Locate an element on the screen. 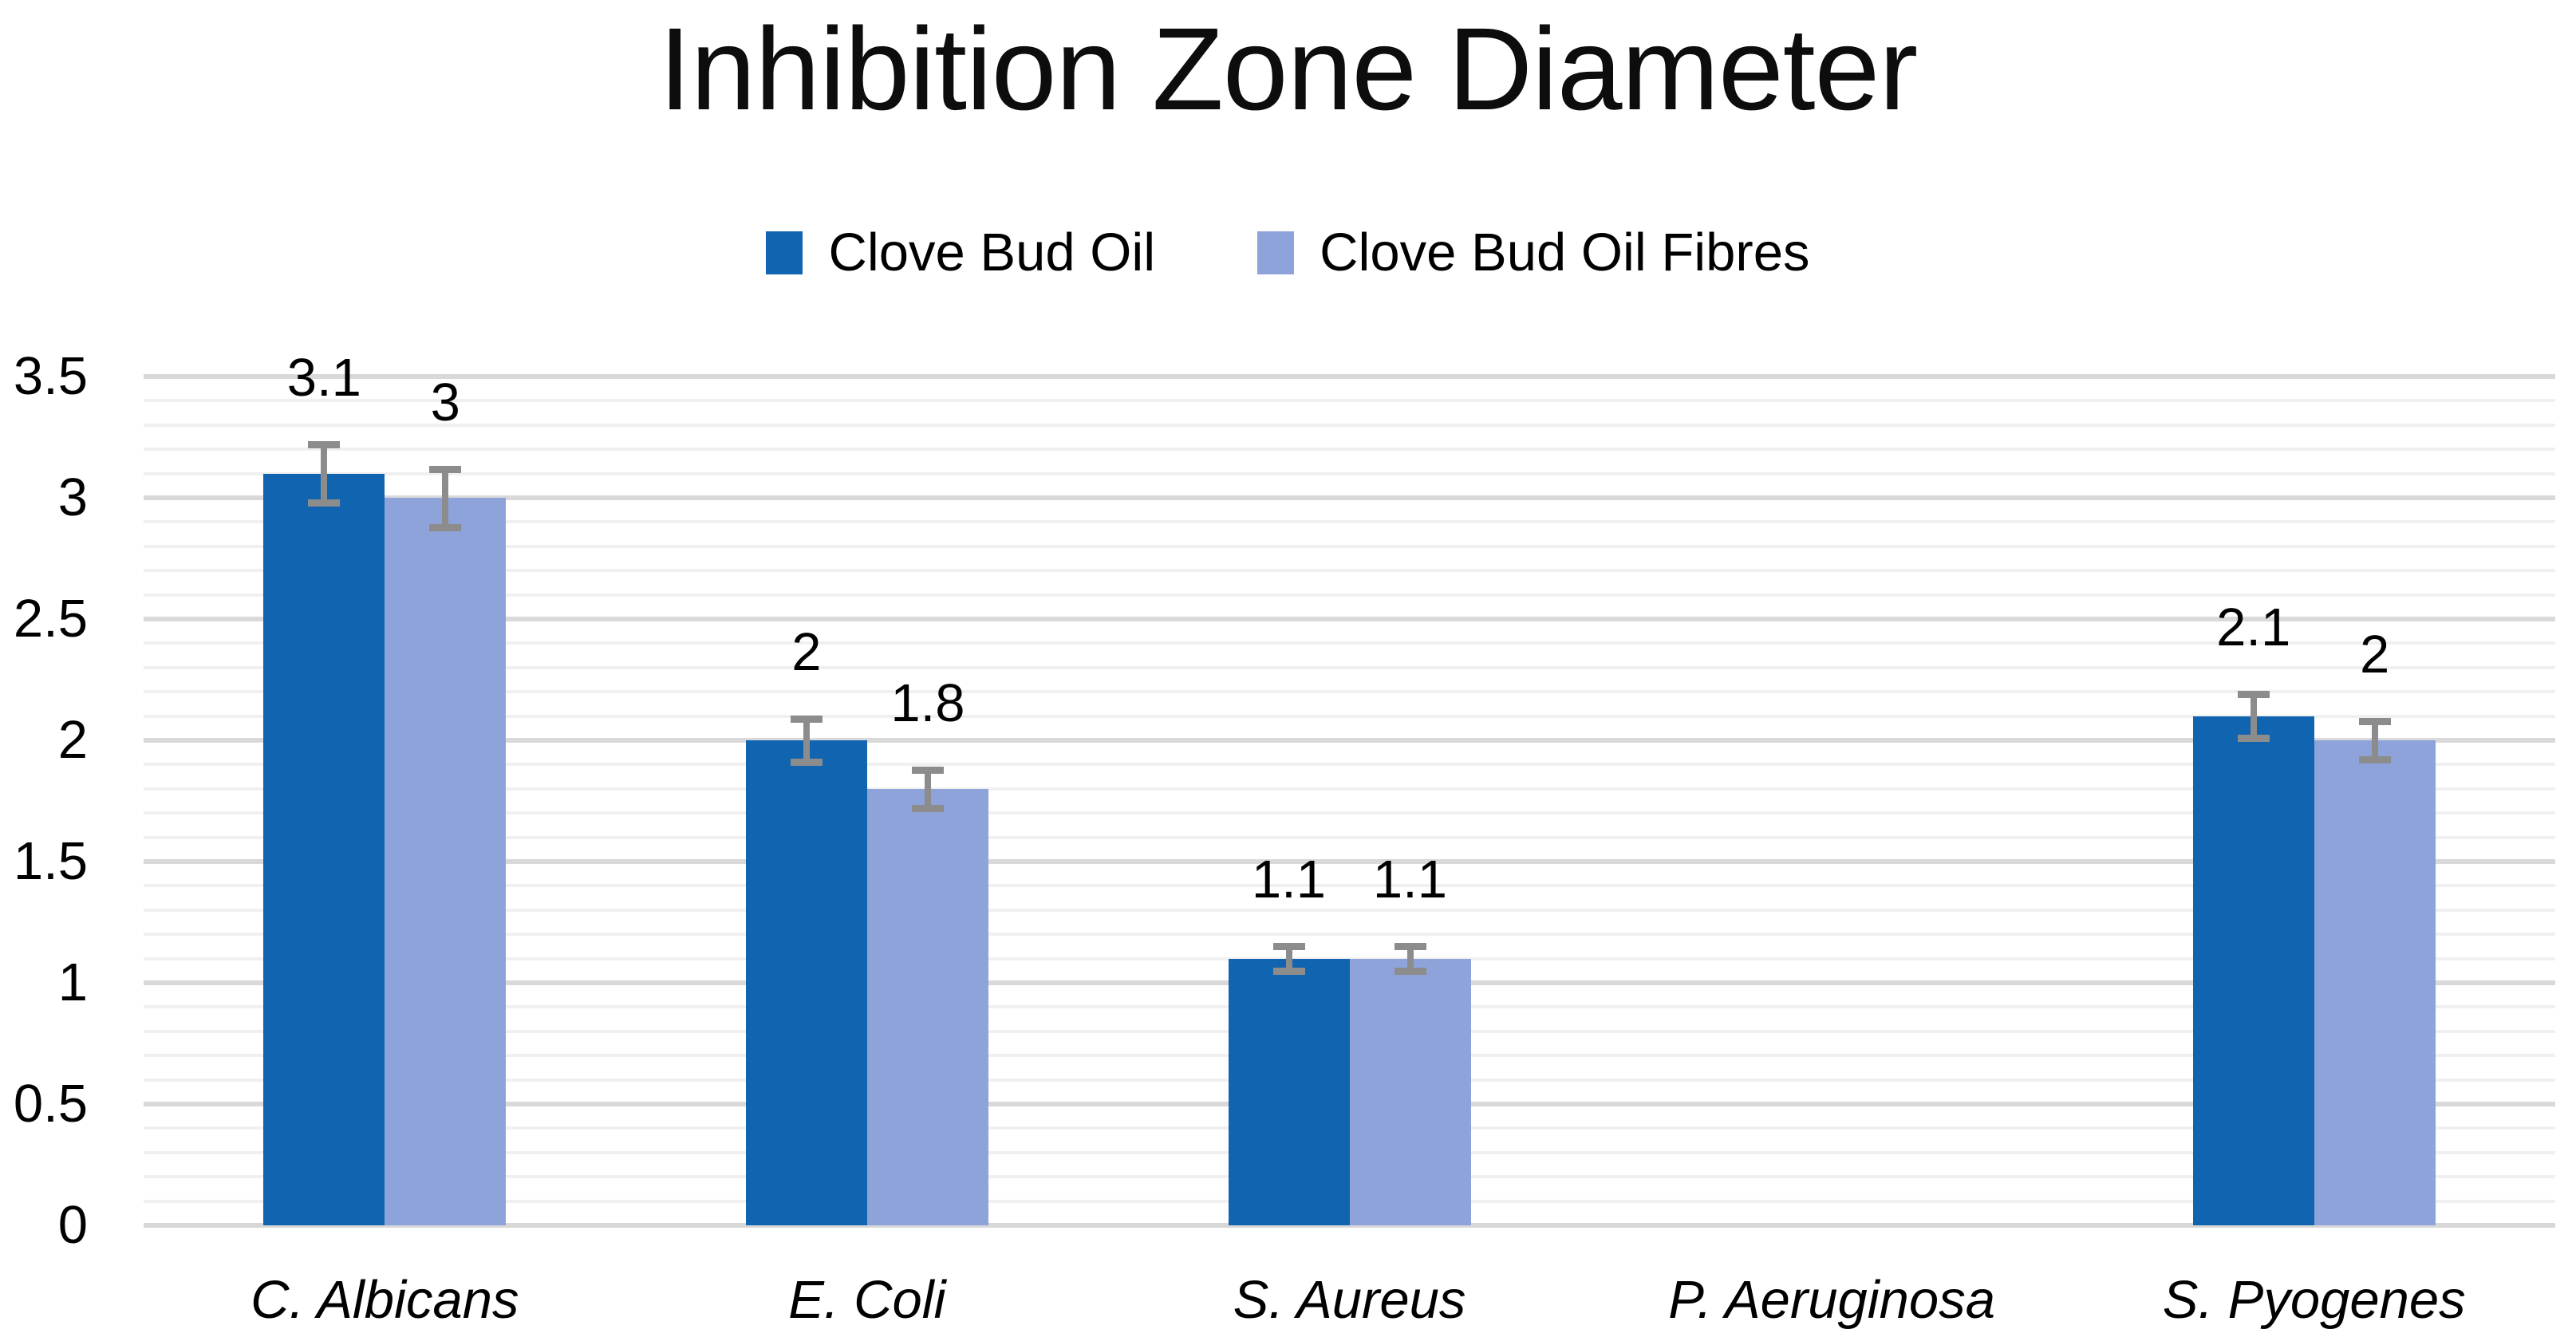 This screenshot has height=1341, width=2576. y-tick-label: 2 is located at coordinates (72, 740).